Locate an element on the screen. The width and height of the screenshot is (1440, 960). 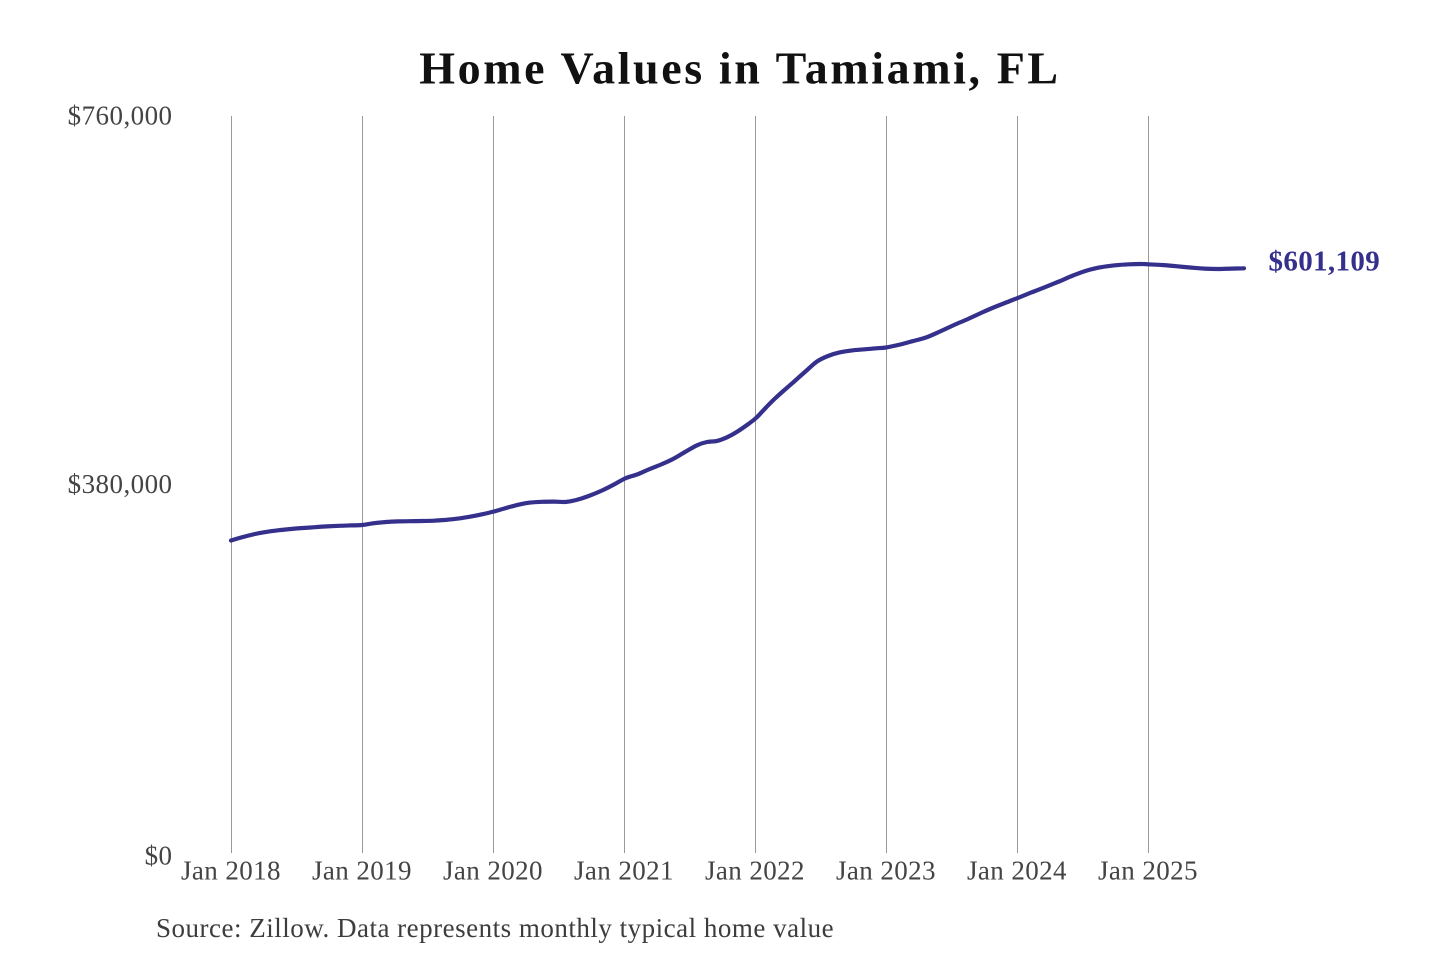
svg-text: Jan 2019 is located at coordinates (362, 871).